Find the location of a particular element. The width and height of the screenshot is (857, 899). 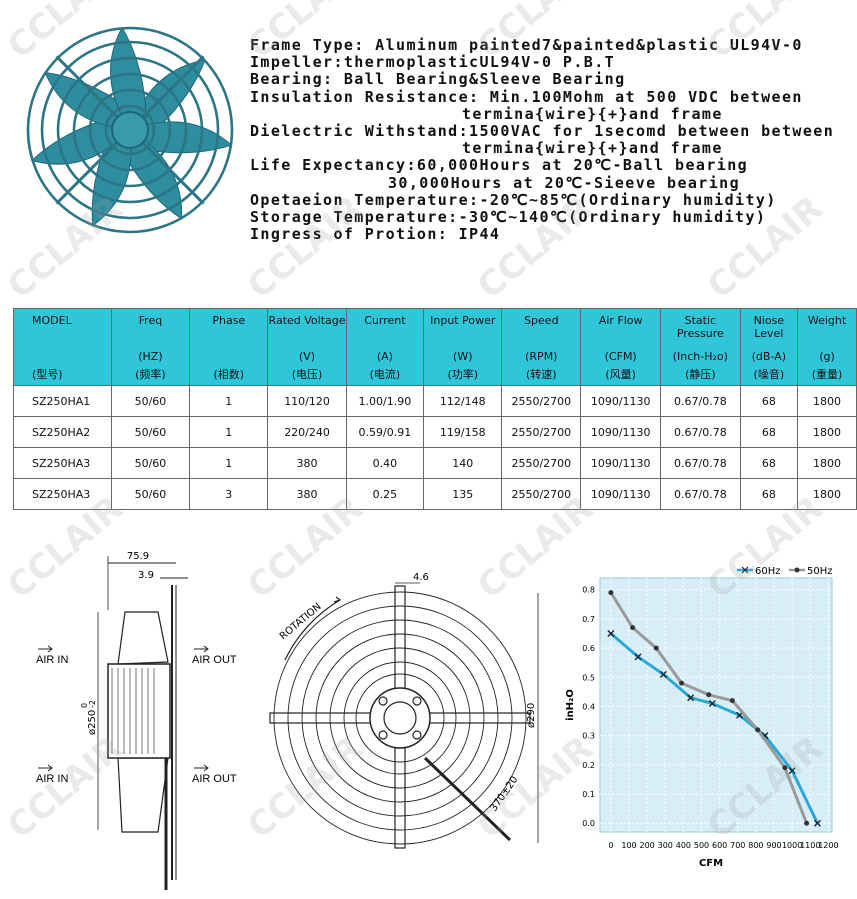

header-cell: Rated Voltage (V) (电压) is located at coordinates (307, 347).